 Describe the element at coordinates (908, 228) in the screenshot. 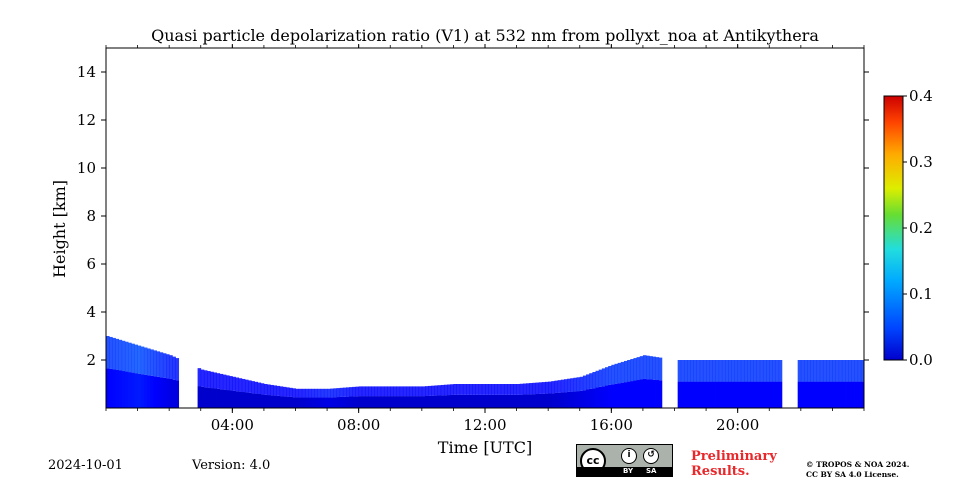

I see `colorbar: 0.0 0.1 0.2 0.3 0.4` at that location.